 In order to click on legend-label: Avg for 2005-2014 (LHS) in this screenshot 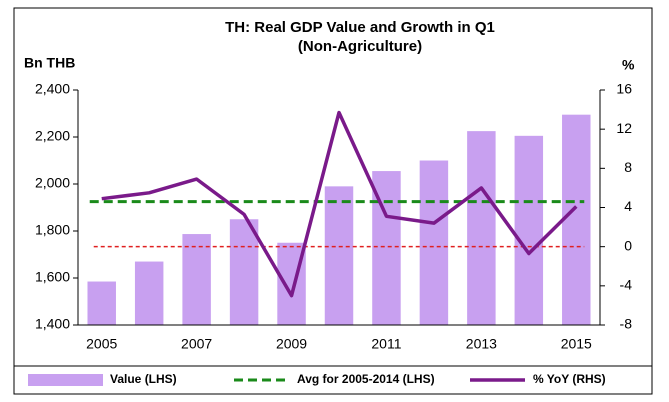, I will do `click(366, 379)`.